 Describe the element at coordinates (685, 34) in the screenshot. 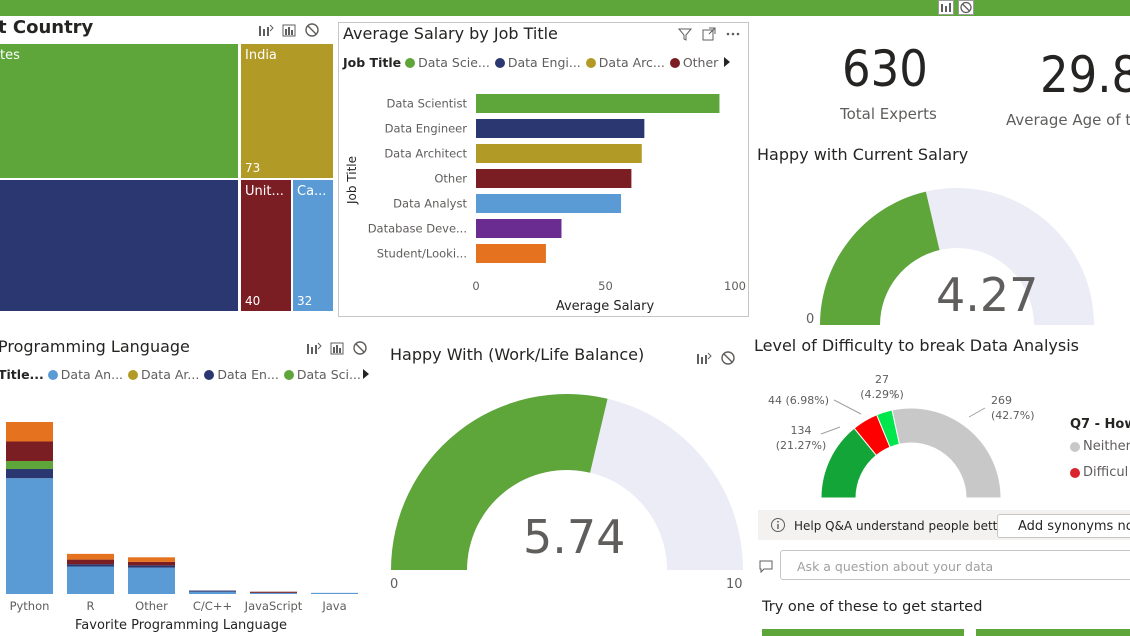

I see `filter-icon` at that location.